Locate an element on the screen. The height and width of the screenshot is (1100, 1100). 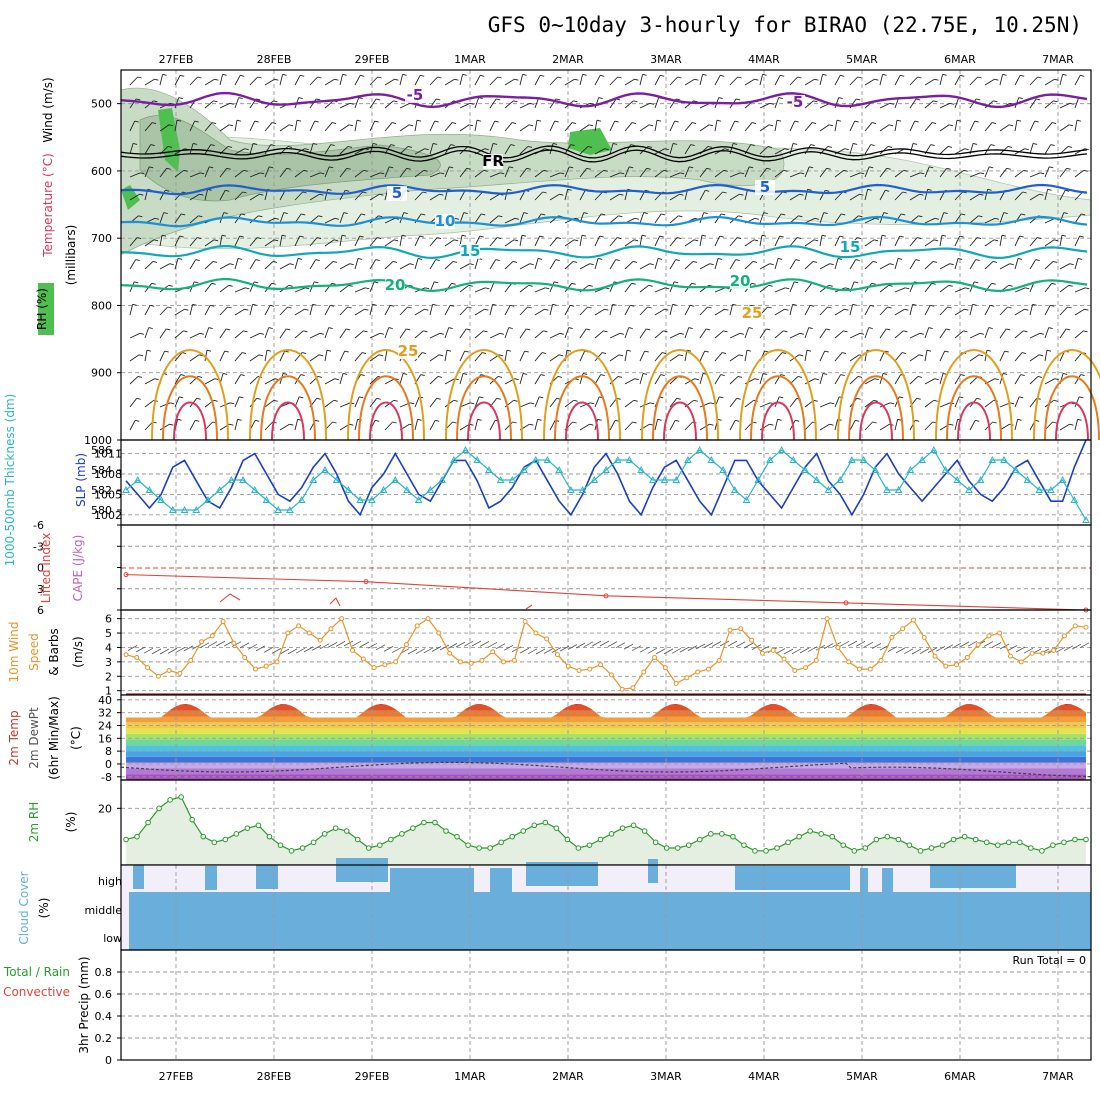
cloud-bars is located at coordinates (606, 904).